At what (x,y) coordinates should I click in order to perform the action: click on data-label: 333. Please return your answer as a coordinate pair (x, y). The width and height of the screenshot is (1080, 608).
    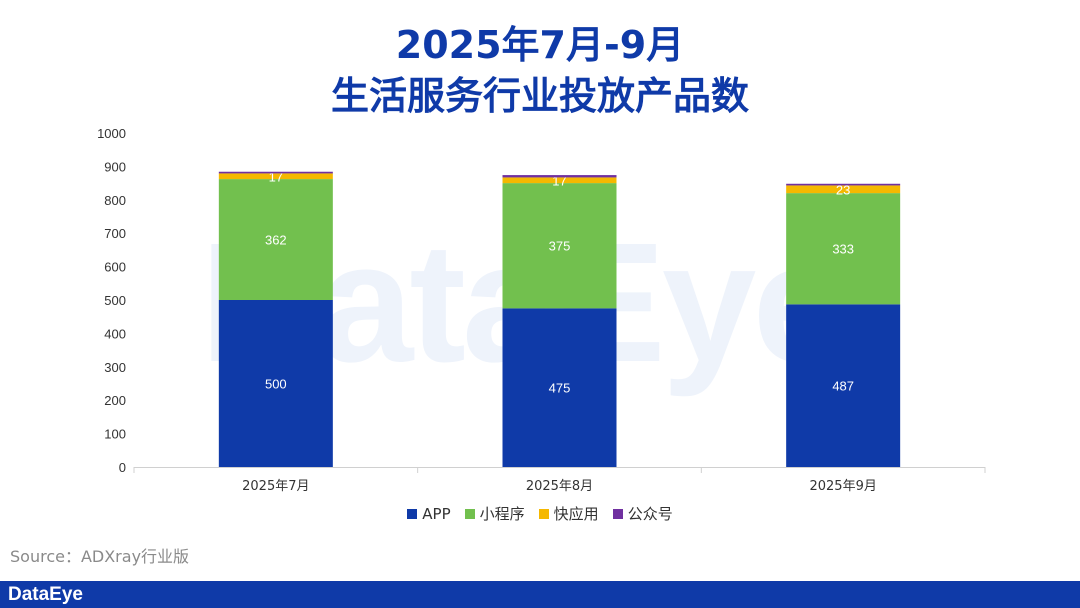
    Looking at the image, I should click on (843, 249).